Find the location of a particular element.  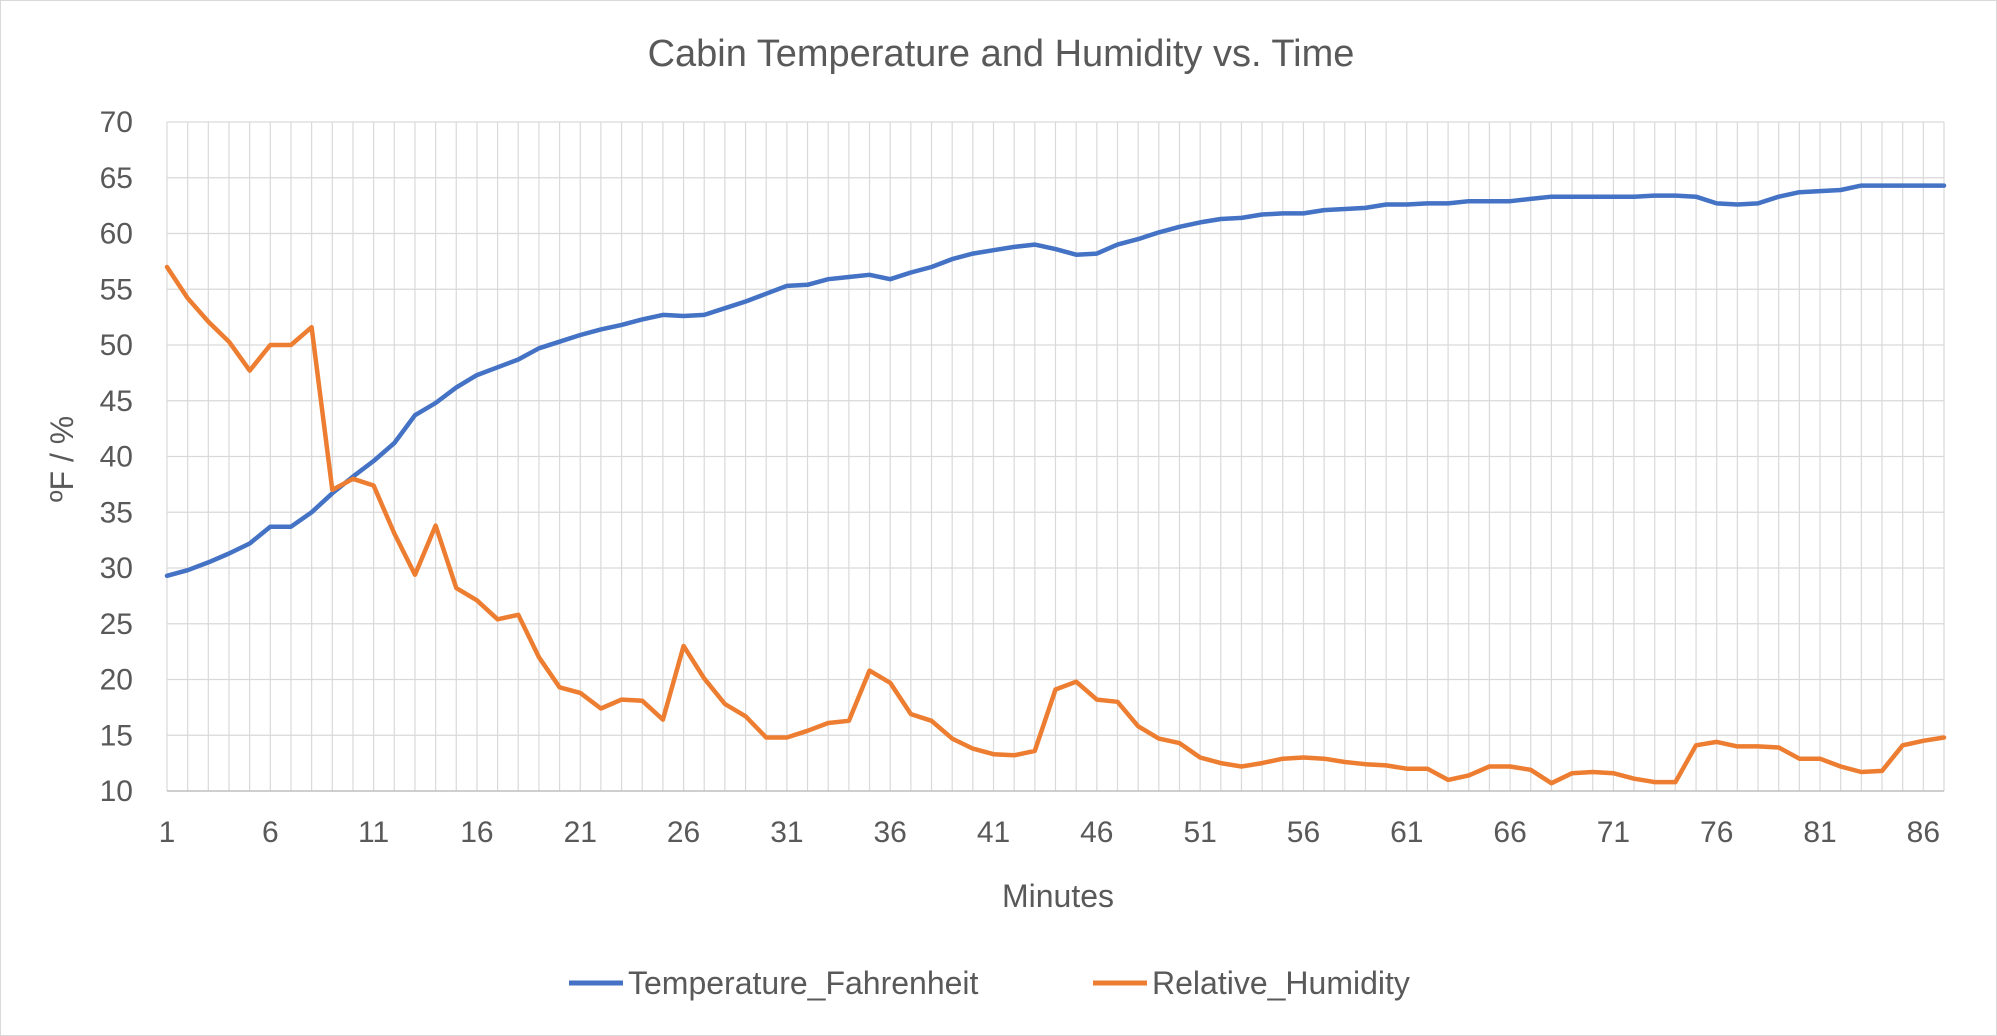

y-tick-label: 30 is located at coordinates (116, 568).